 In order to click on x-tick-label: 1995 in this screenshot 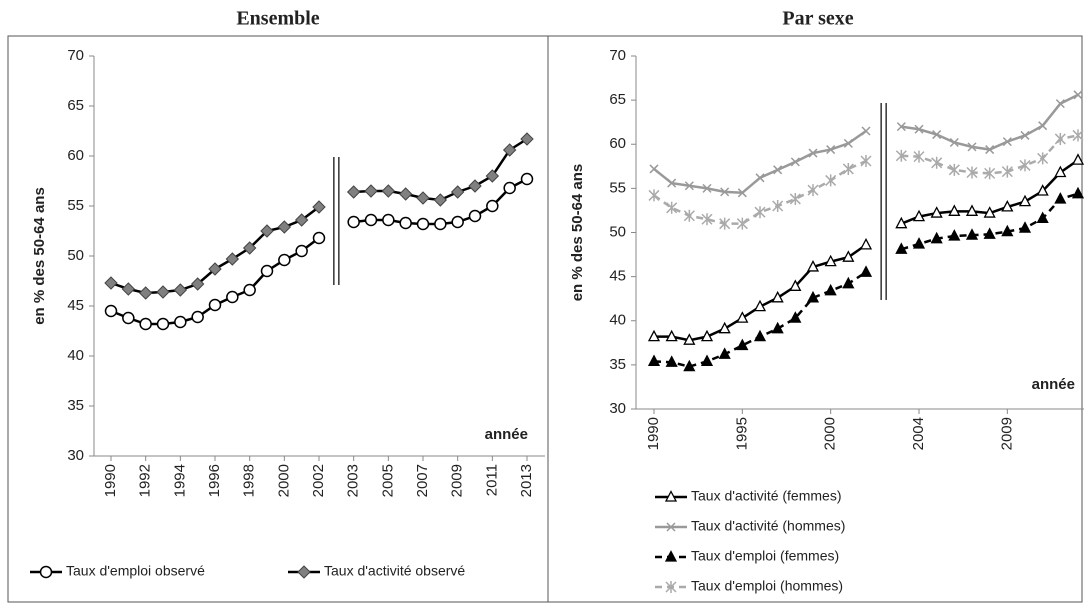, I will do `click(741, 433)`.